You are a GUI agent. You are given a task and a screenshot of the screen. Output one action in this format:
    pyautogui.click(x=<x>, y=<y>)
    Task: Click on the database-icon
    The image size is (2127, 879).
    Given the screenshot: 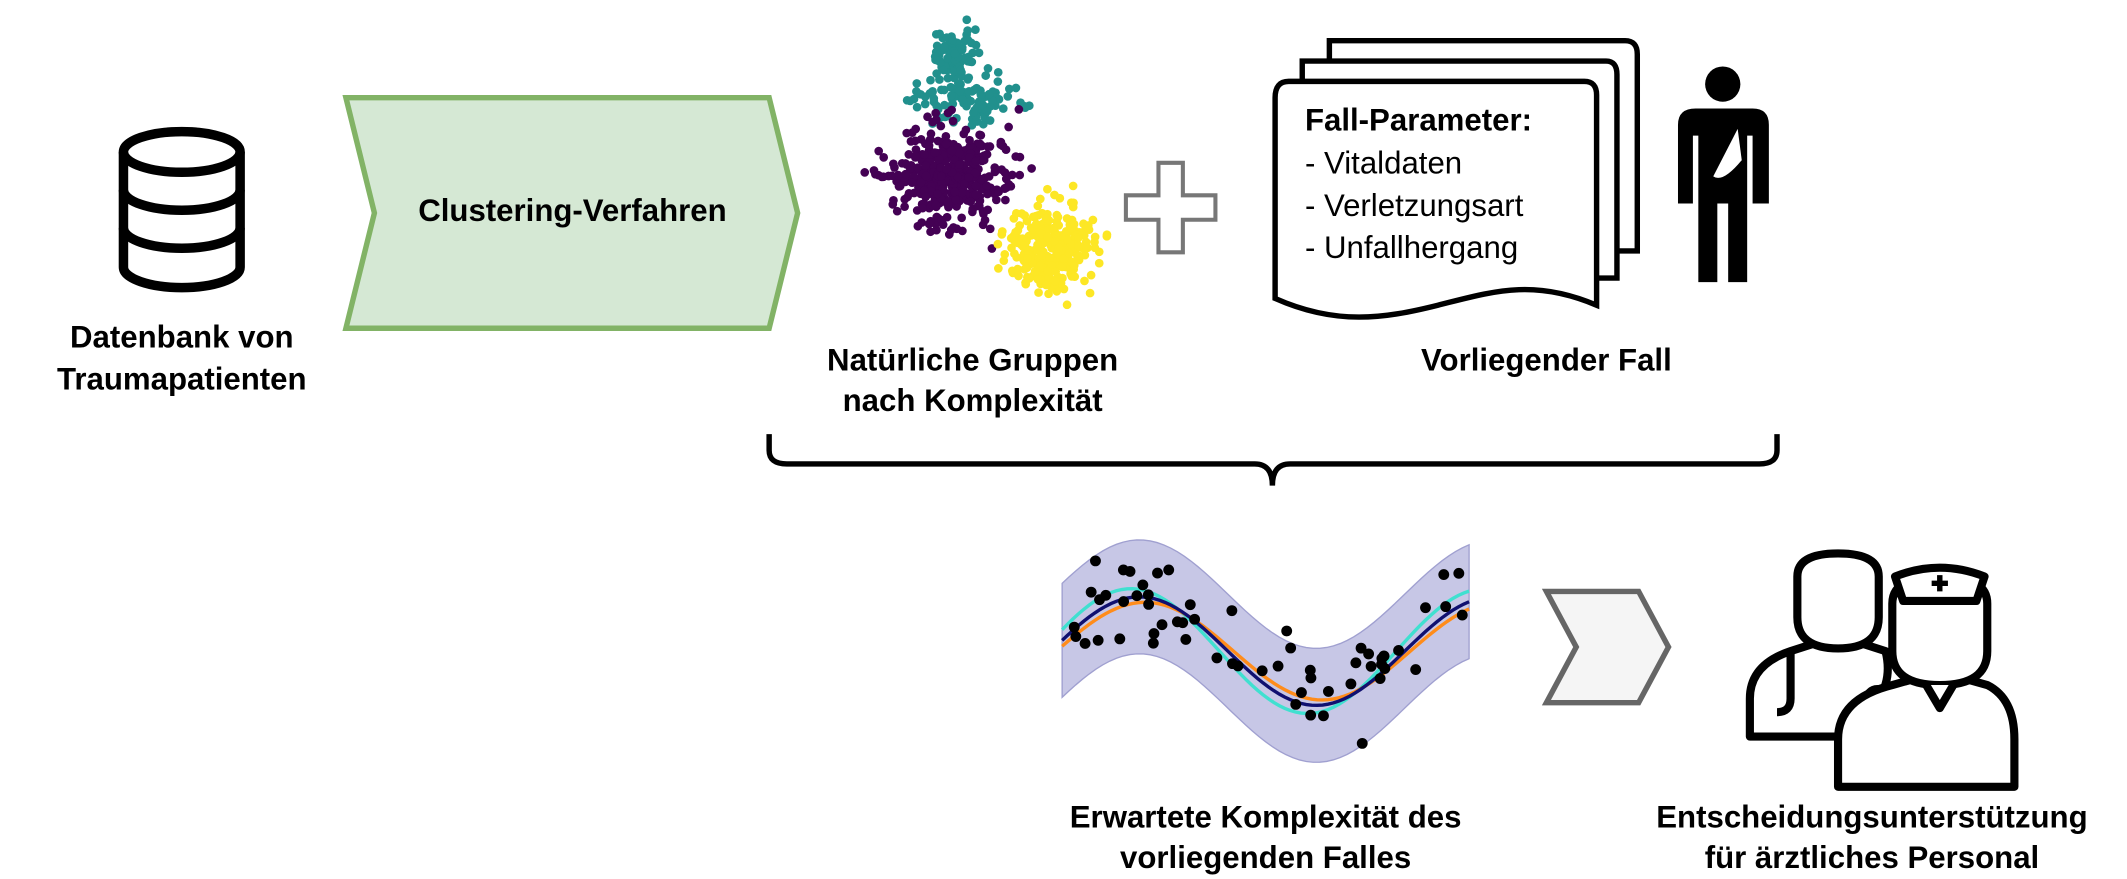 What is the action you would take?
    pyautogui.click(x=181, y=209)
    